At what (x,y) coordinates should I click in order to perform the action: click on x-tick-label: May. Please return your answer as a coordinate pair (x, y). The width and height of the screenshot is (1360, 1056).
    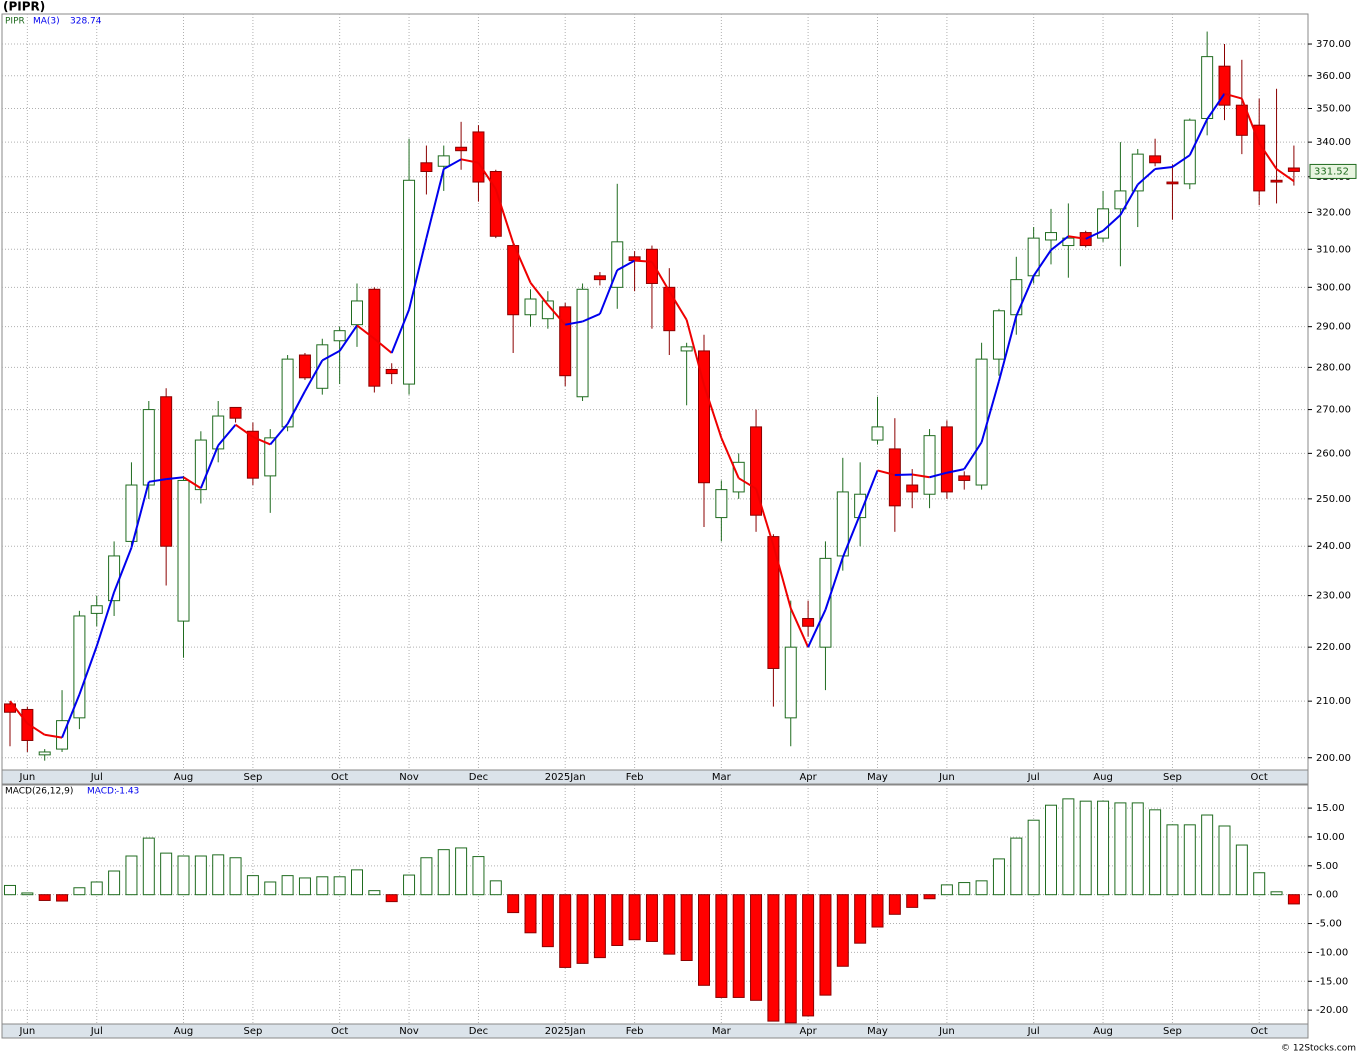
    Looking at the image, I should click on (877, 1031).